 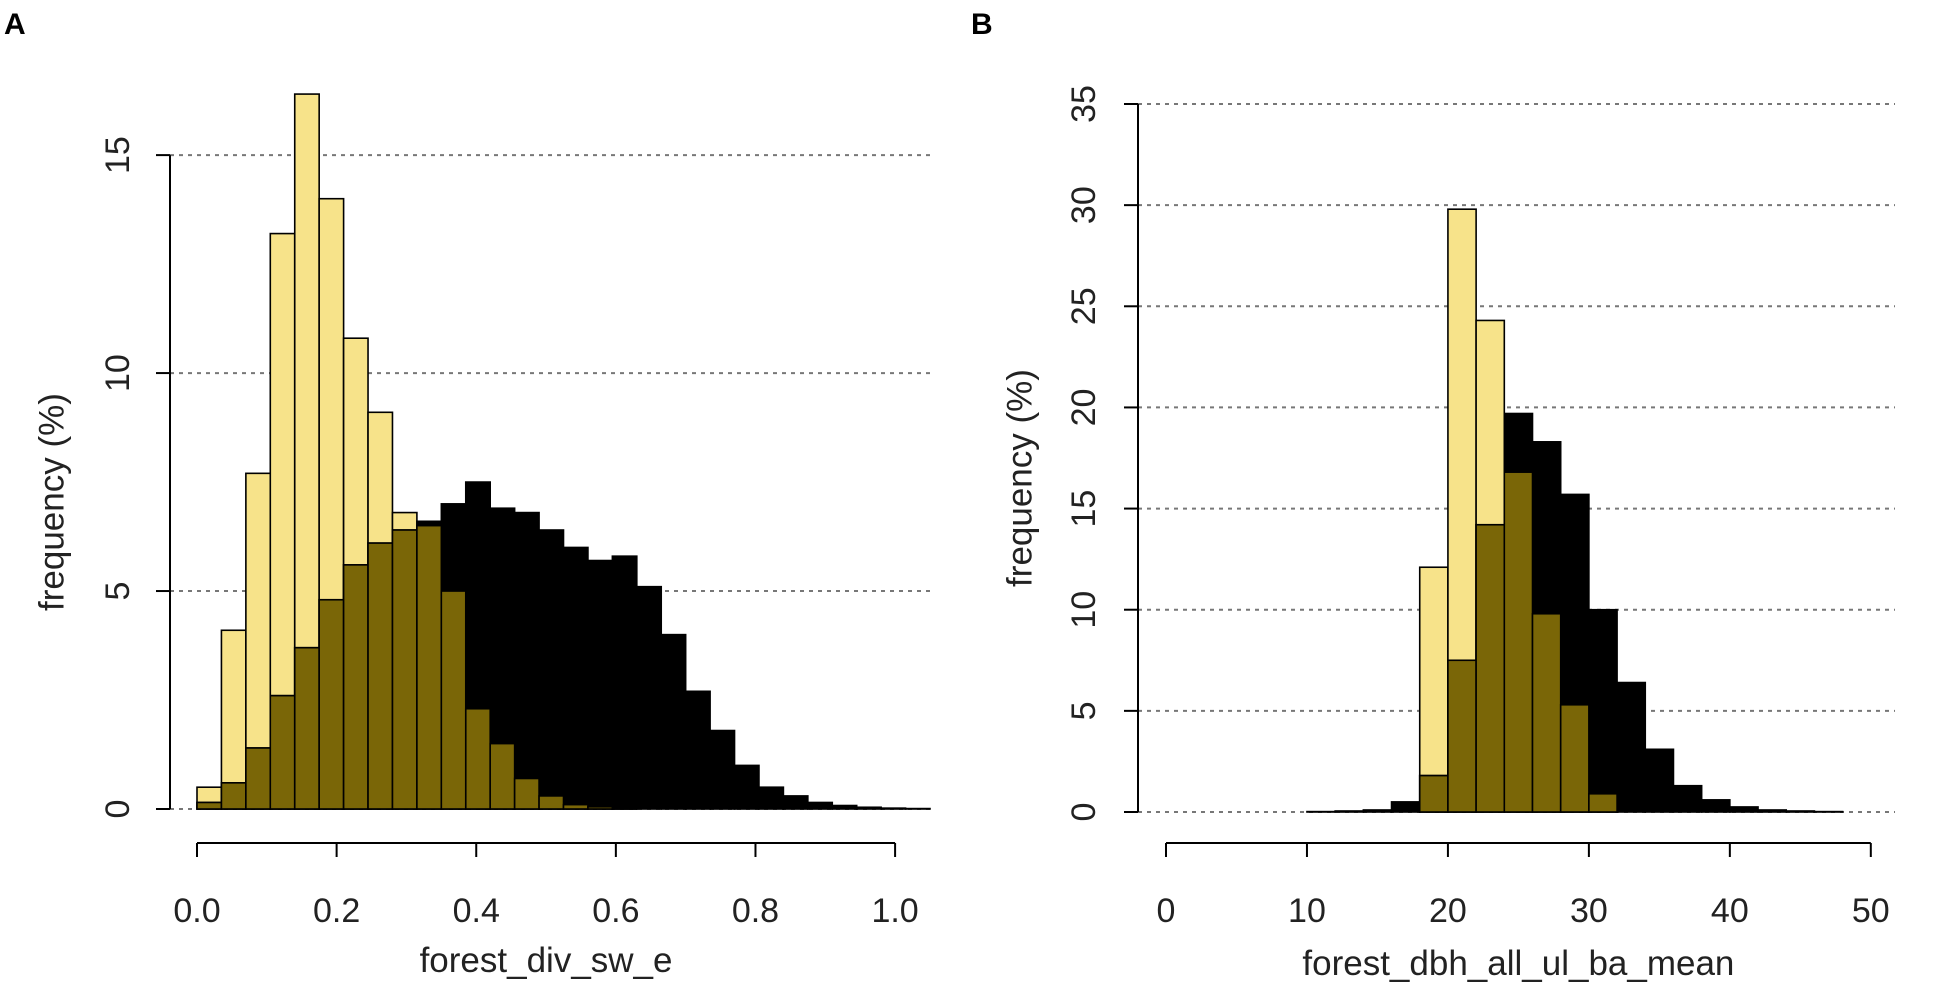 I want to click on panel-a-x-tick-label: 1.0, so click(x=894, y=911).